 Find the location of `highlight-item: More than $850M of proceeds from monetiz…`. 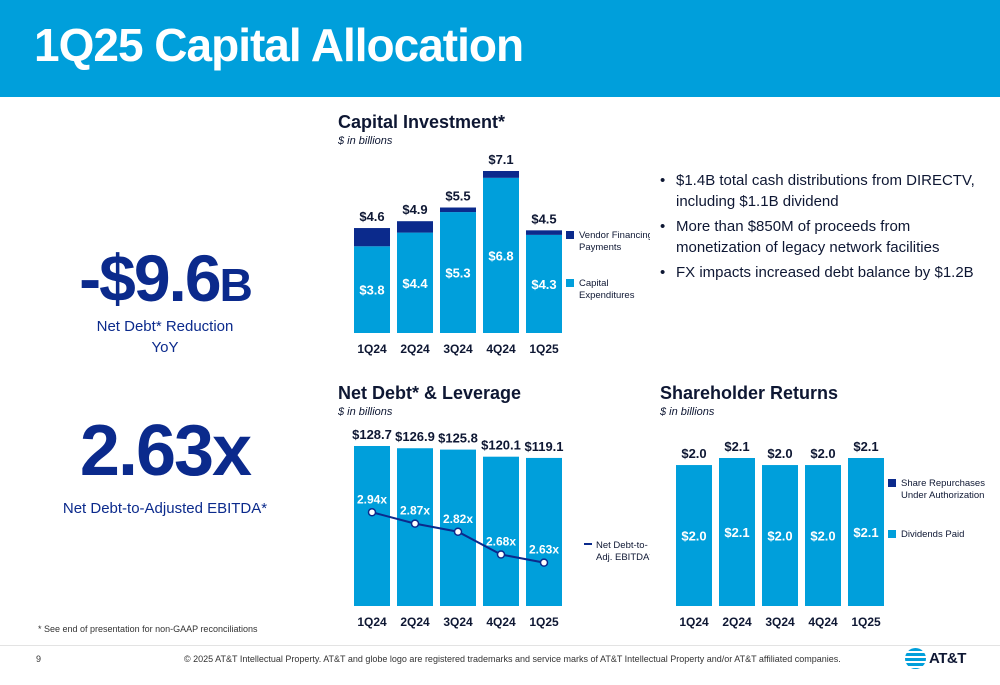

highlight-item: More than $850M of proceeds from monetiz… is located at coordinates (825, 237).